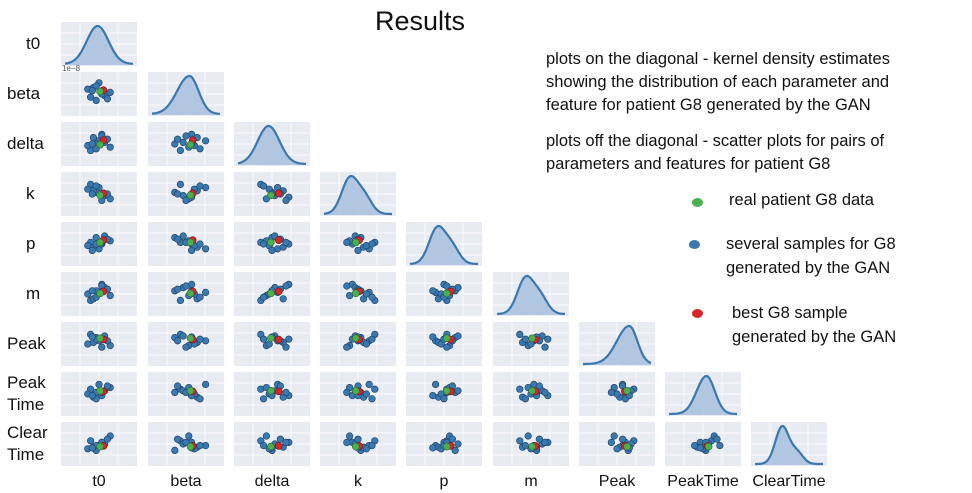 Image resolution: width=972 pixels, height=493 pixels. What do you see at coordinates (33, 144) in the screenshot?
I see `row-label: delta` at bounding box center [33, 144].